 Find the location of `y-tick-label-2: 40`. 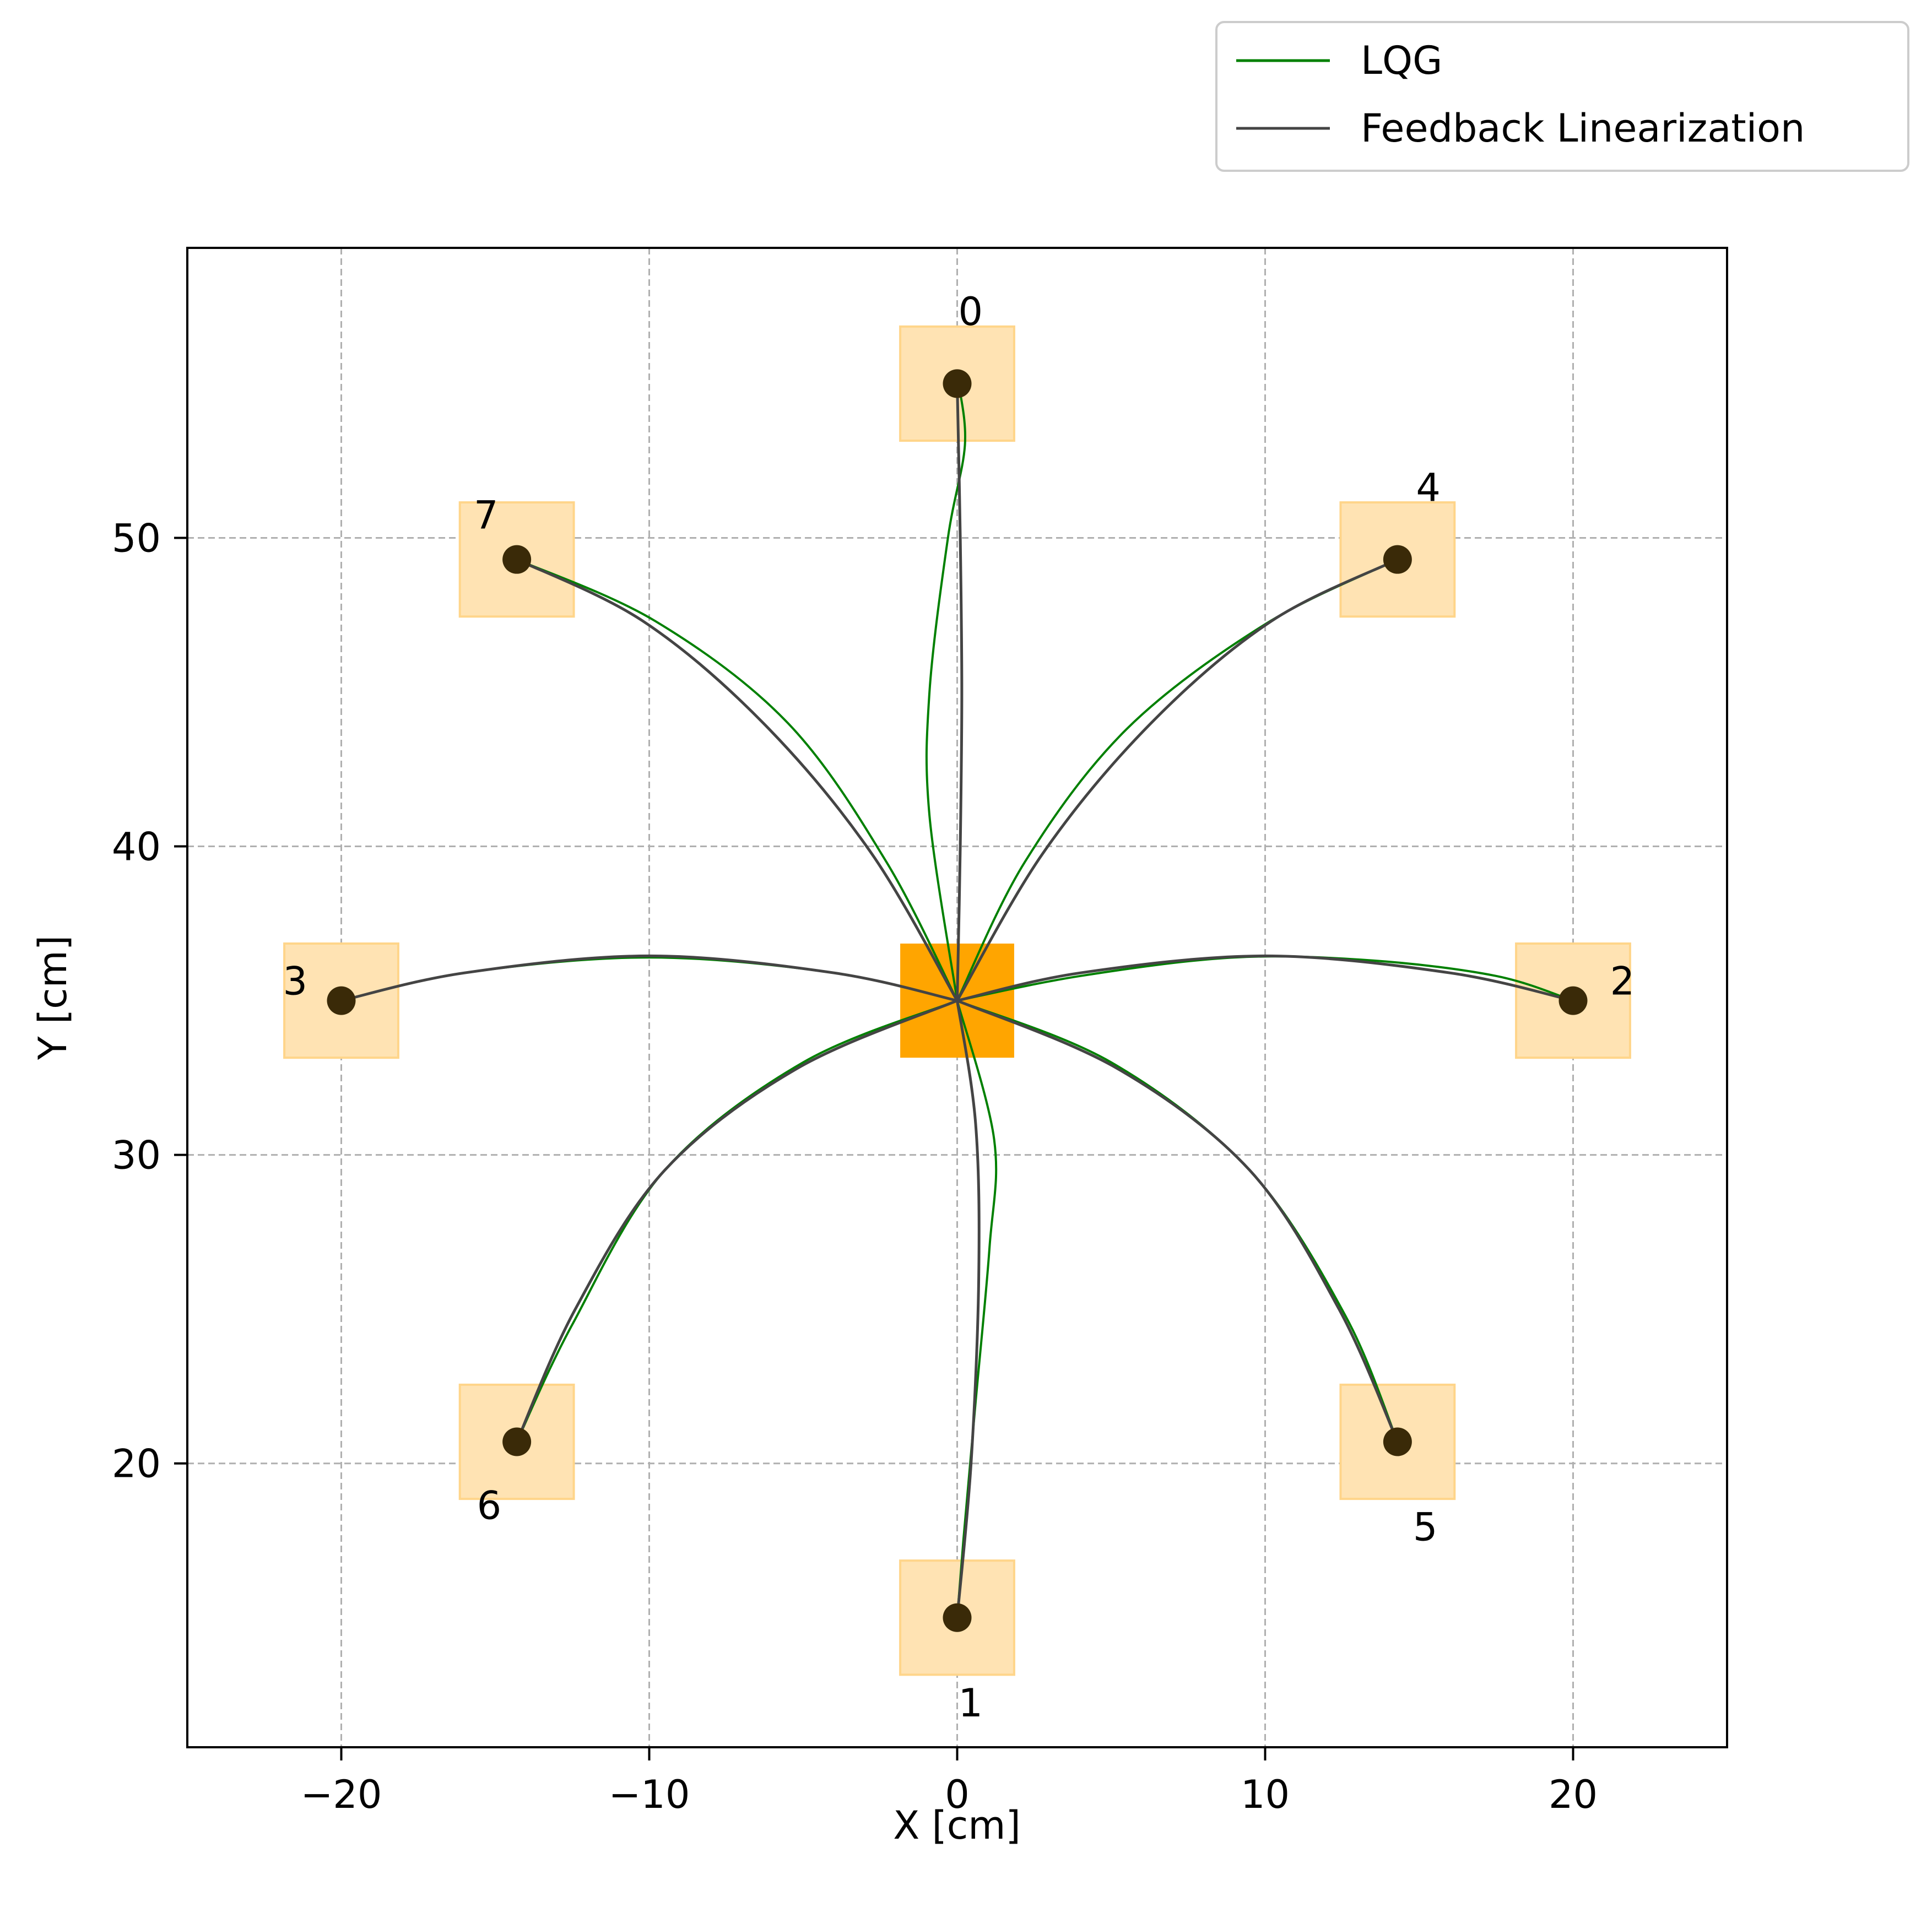

y-tick-label-2: 40 is located at coordinates (136, 847).